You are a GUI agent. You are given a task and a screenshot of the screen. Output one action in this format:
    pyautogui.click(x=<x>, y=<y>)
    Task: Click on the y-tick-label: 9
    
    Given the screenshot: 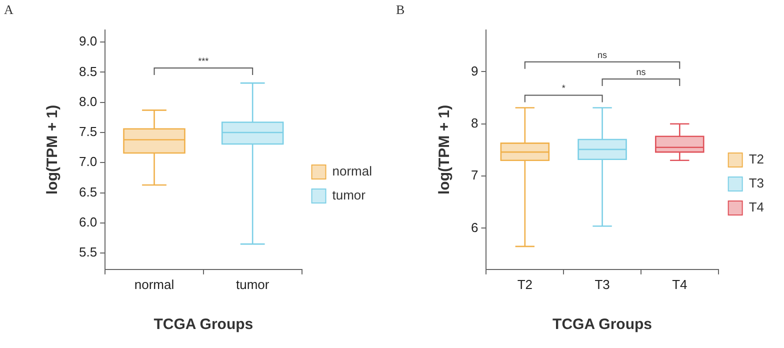 What is the action you would take?
    pyautogui.click(x=474, y=70)
    